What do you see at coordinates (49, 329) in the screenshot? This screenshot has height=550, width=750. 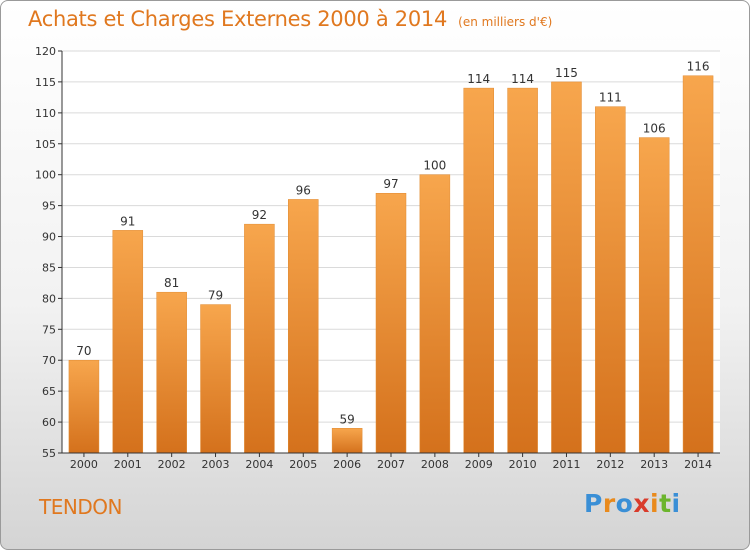 I see `y-tick-label: 75` at bounding box center [49, 329].